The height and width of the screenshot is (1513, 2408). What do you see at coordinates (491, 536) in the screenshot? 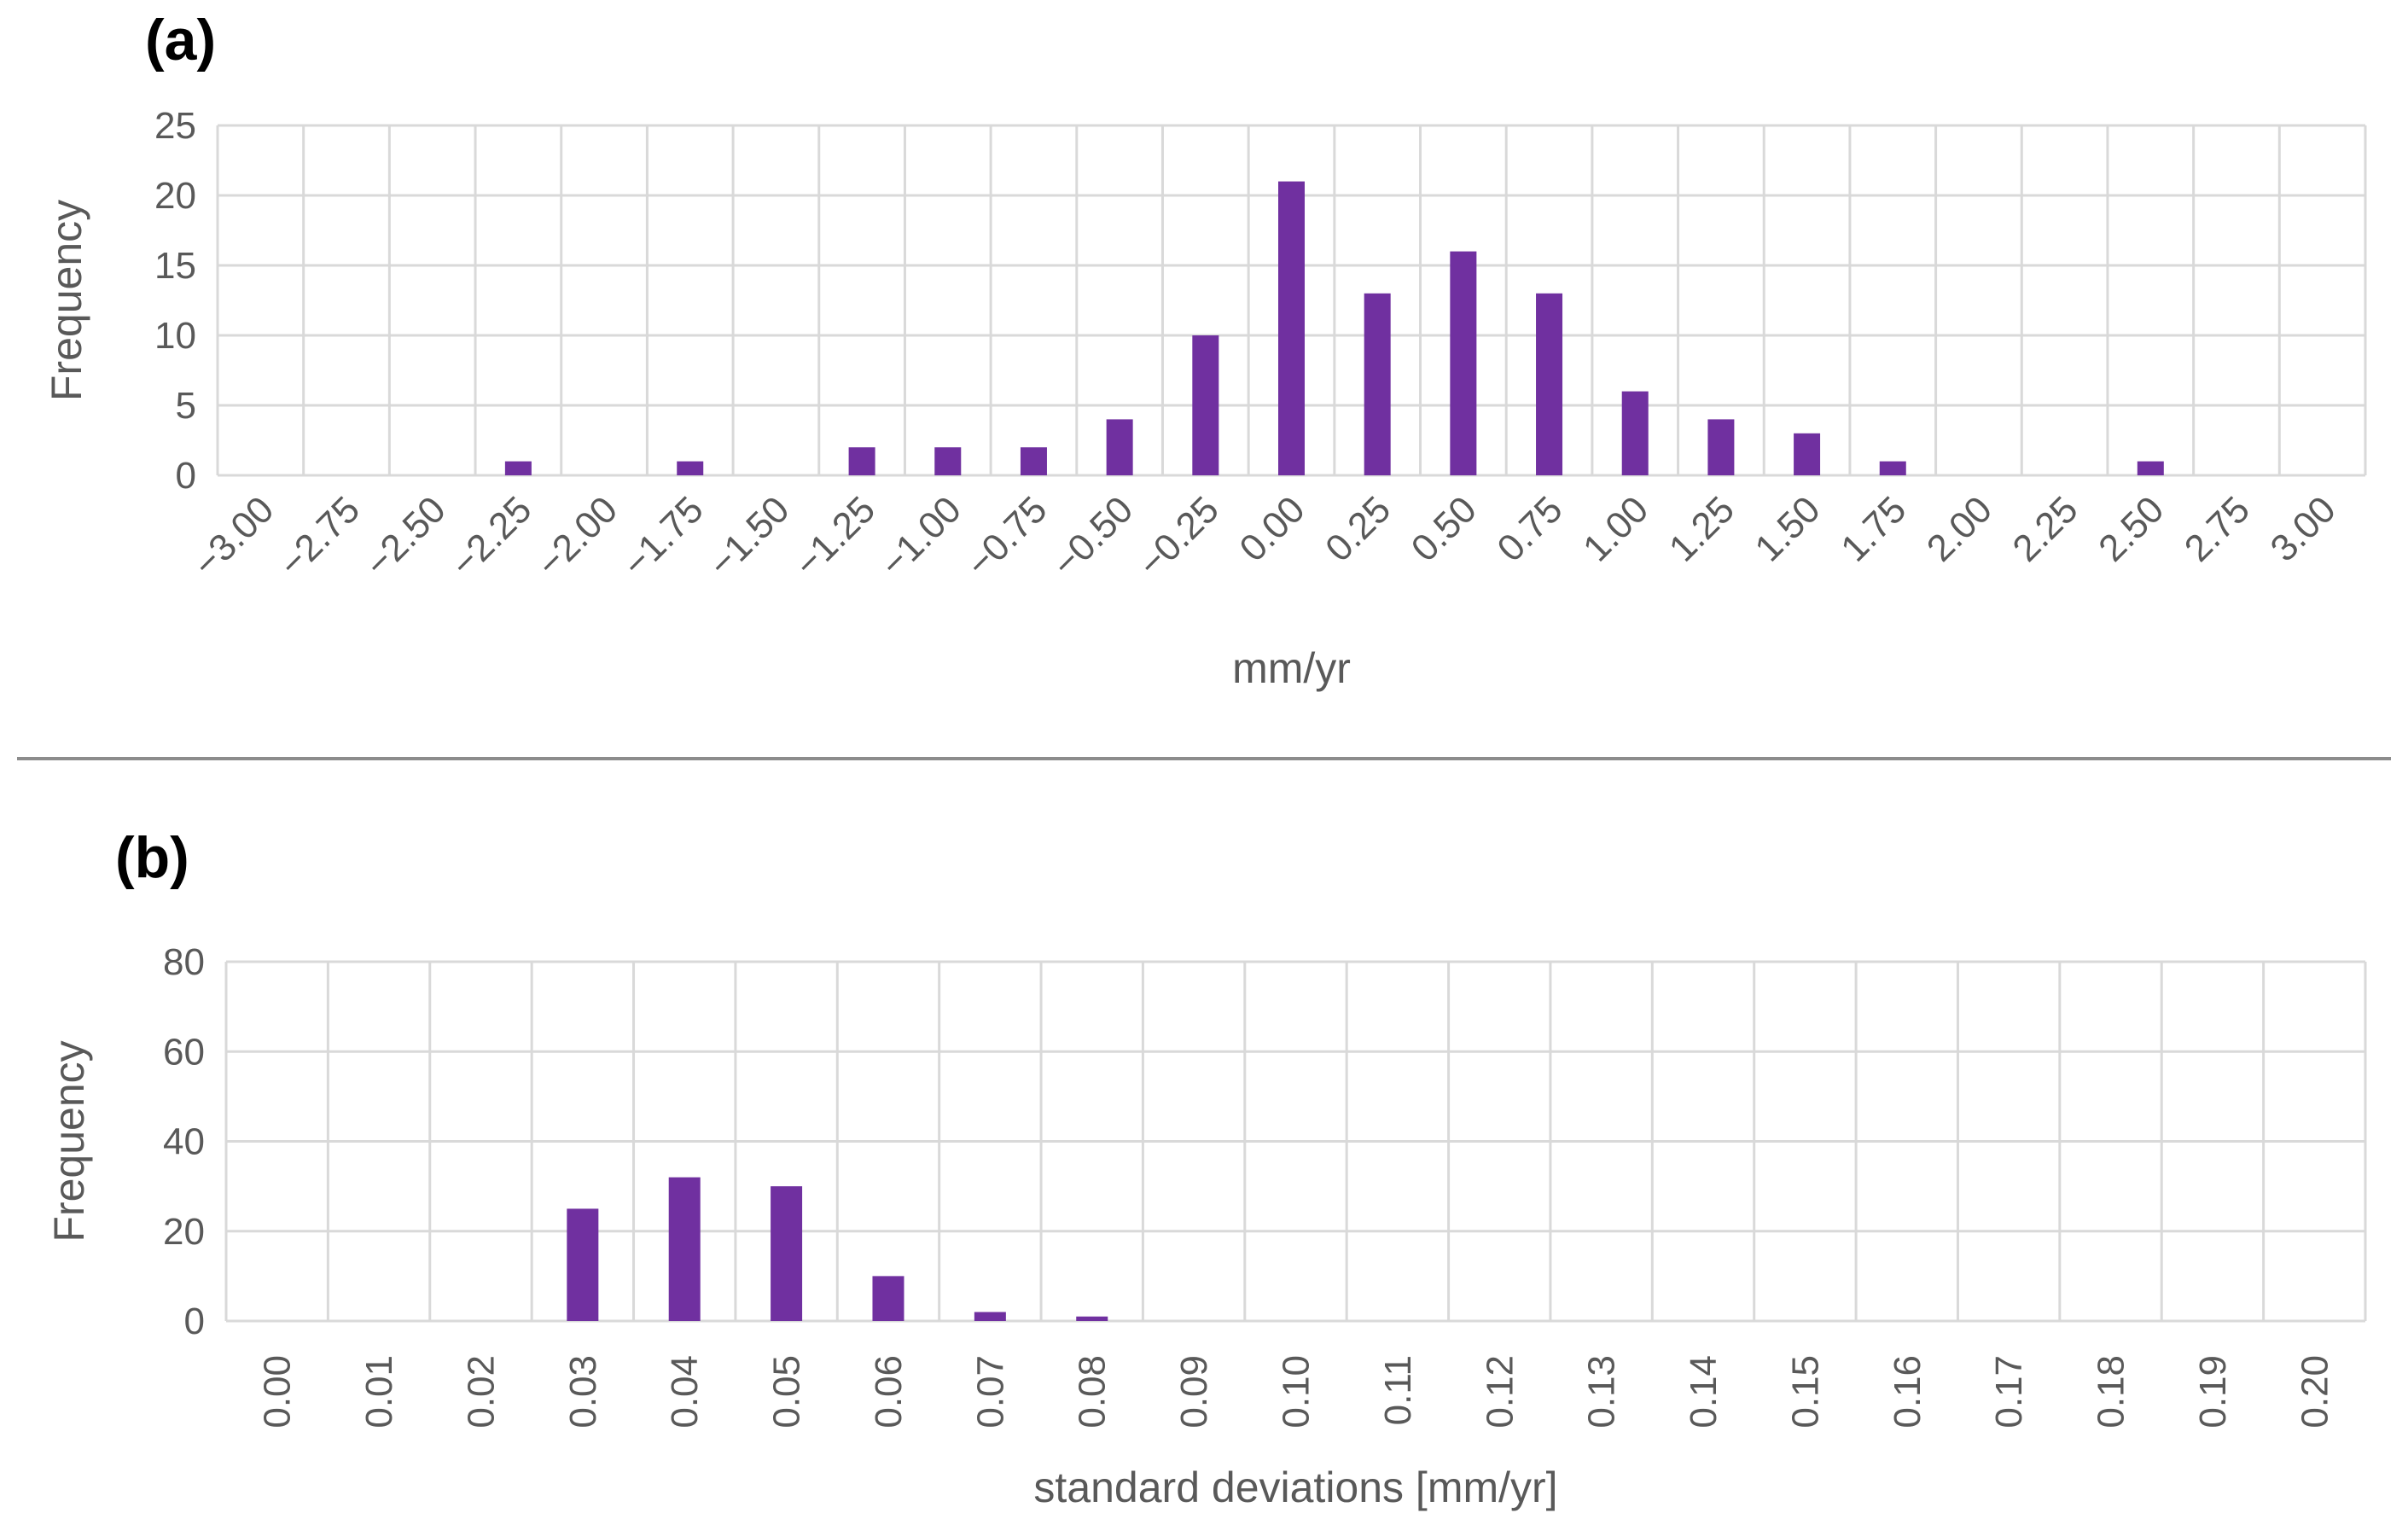
I see `x-tick-label: −2.25` at bounding box center [491, 536].